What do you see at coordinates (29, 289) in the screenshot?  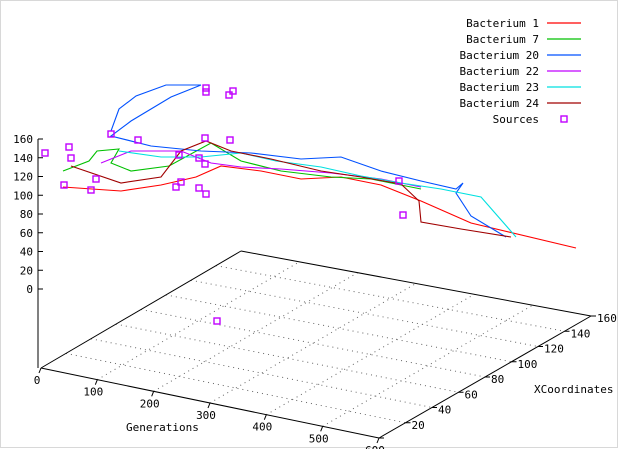 I see `z-tick-label: 0` at bounding box center [29, 289].